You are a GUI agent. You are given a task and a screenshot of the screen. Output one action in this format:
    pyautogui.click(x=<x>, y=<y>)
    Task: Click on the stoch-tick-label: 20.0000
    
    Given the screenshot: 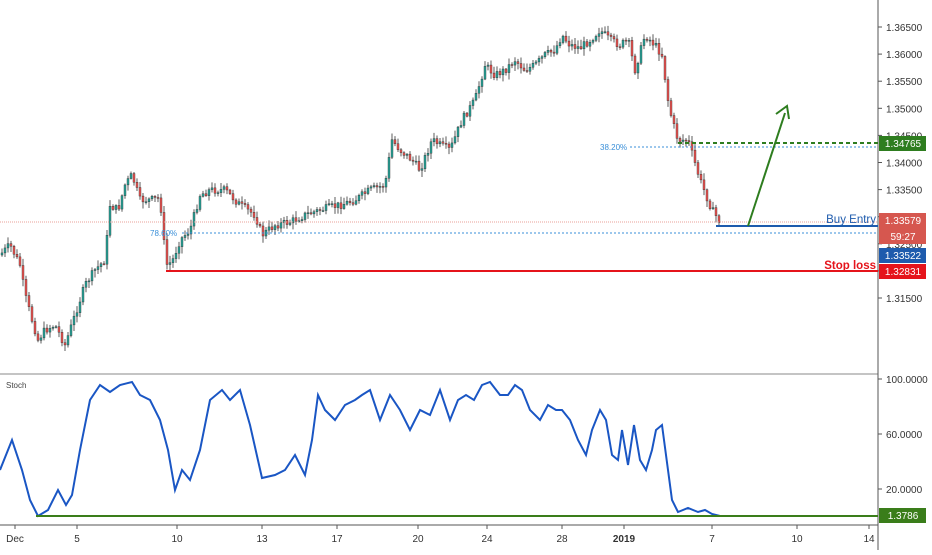 What is the action you would take?
    pyautogui.click(x=904, y=490)
    